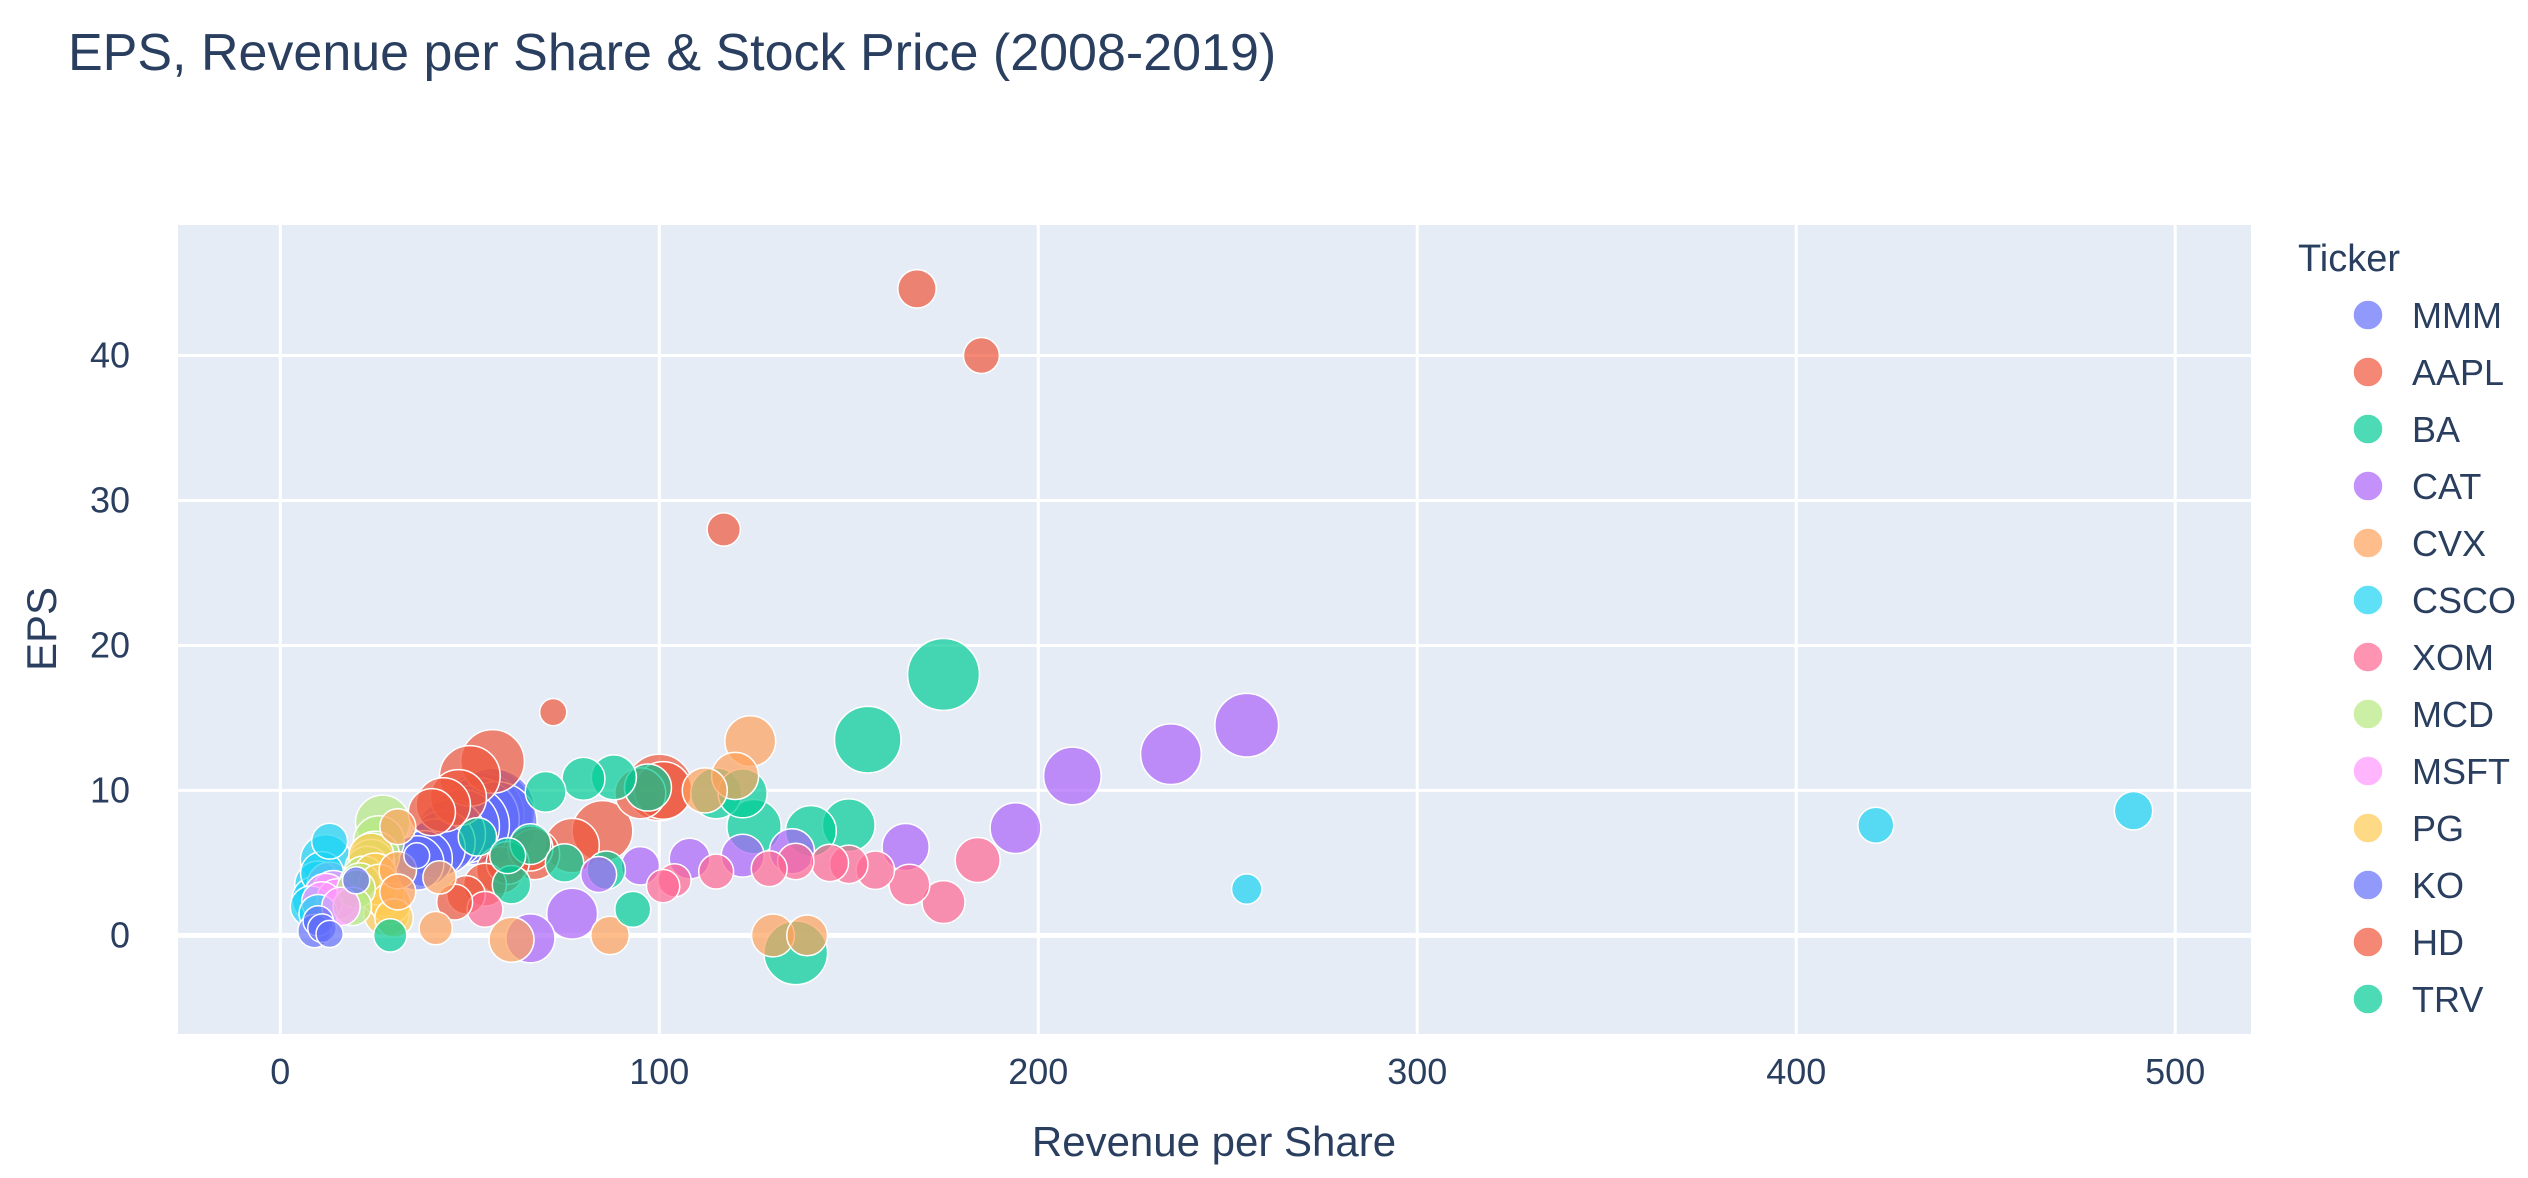 Image resolution: width=2528 pixels, height=1178 pixels. I want to click on legend-label: BA, so click(2436, 429).